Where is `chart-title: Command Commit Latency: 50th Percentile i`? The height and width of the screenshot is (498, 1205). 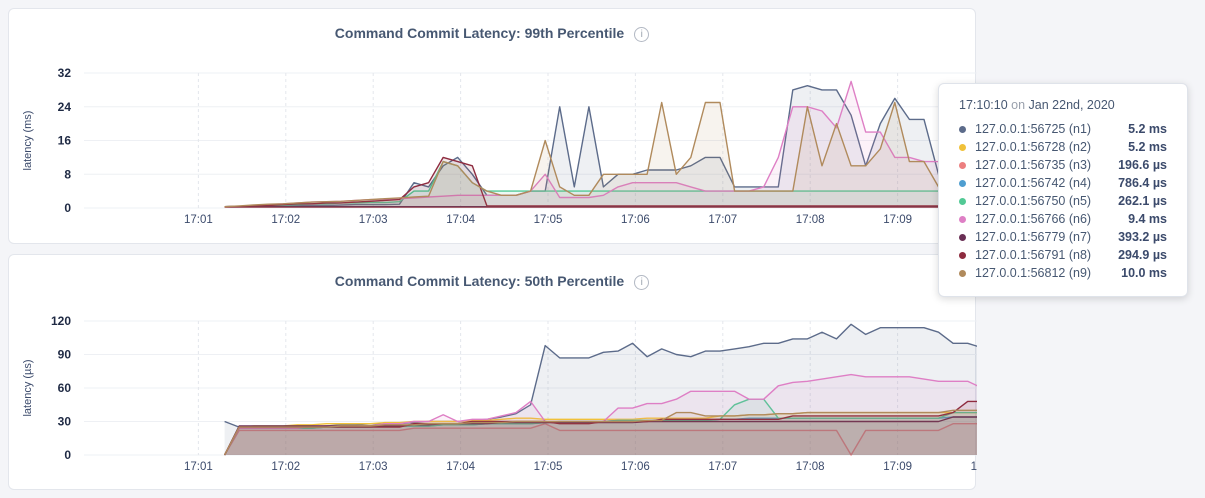
chart-title: Command Commit Latency: 50th Percentile i is located at coordinates (492, 281).